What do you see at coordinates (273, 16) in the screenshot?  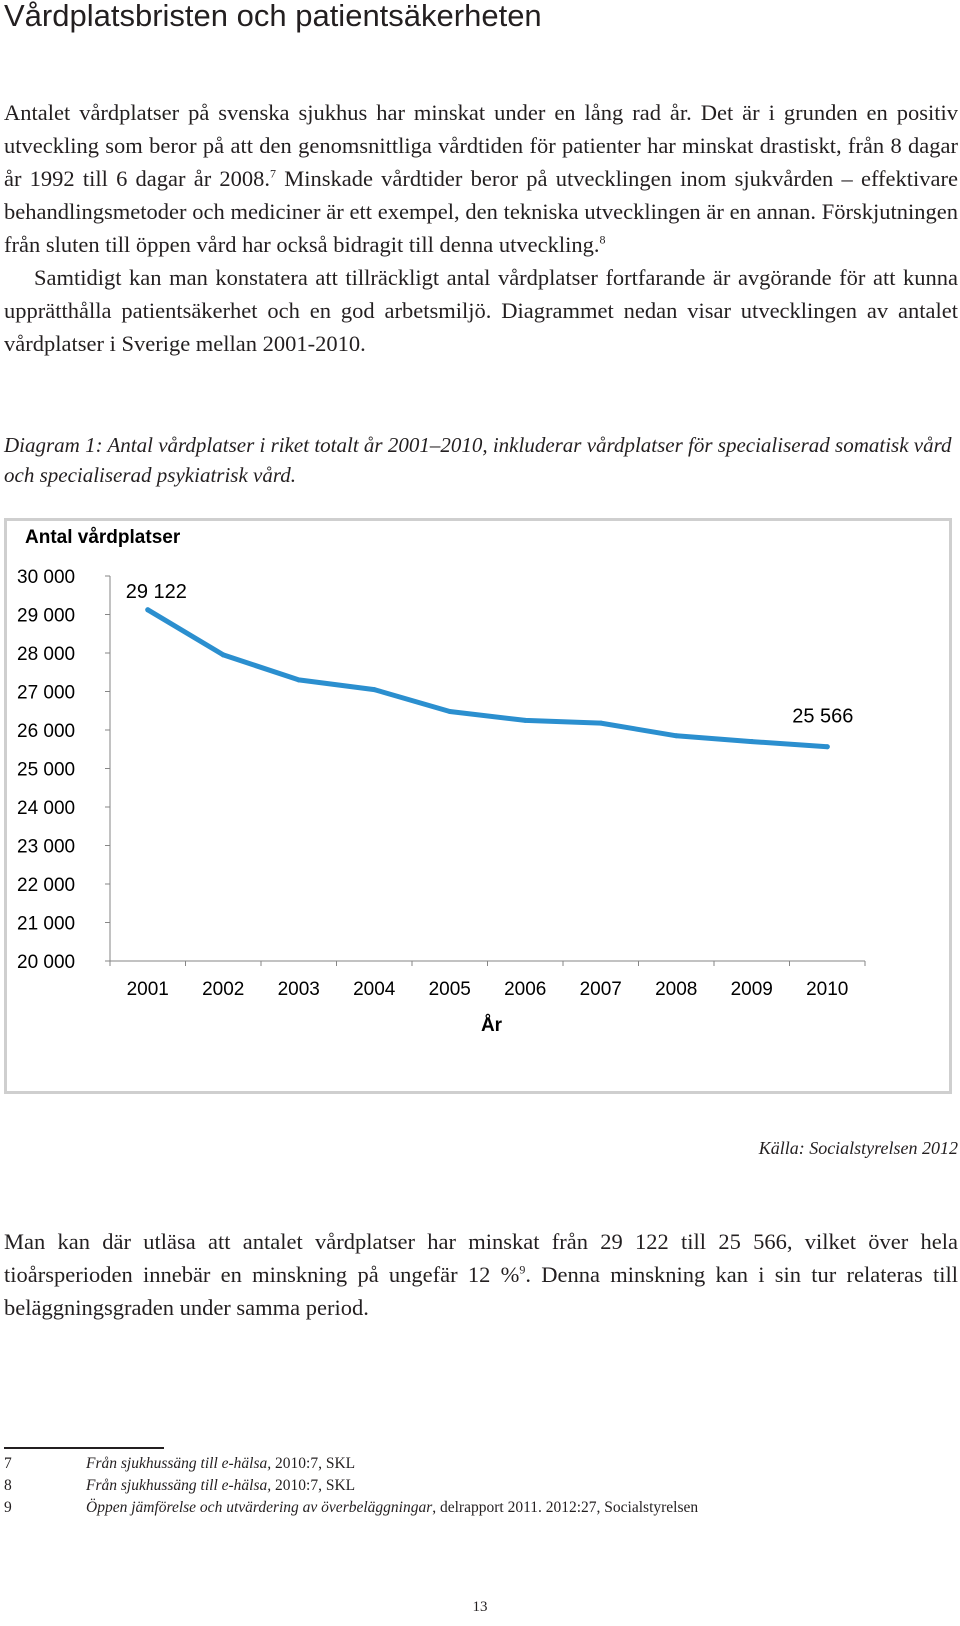 I see `page-title: Vårdplatsbristen och patientsäkerheten` at bounding box center [273, 16].